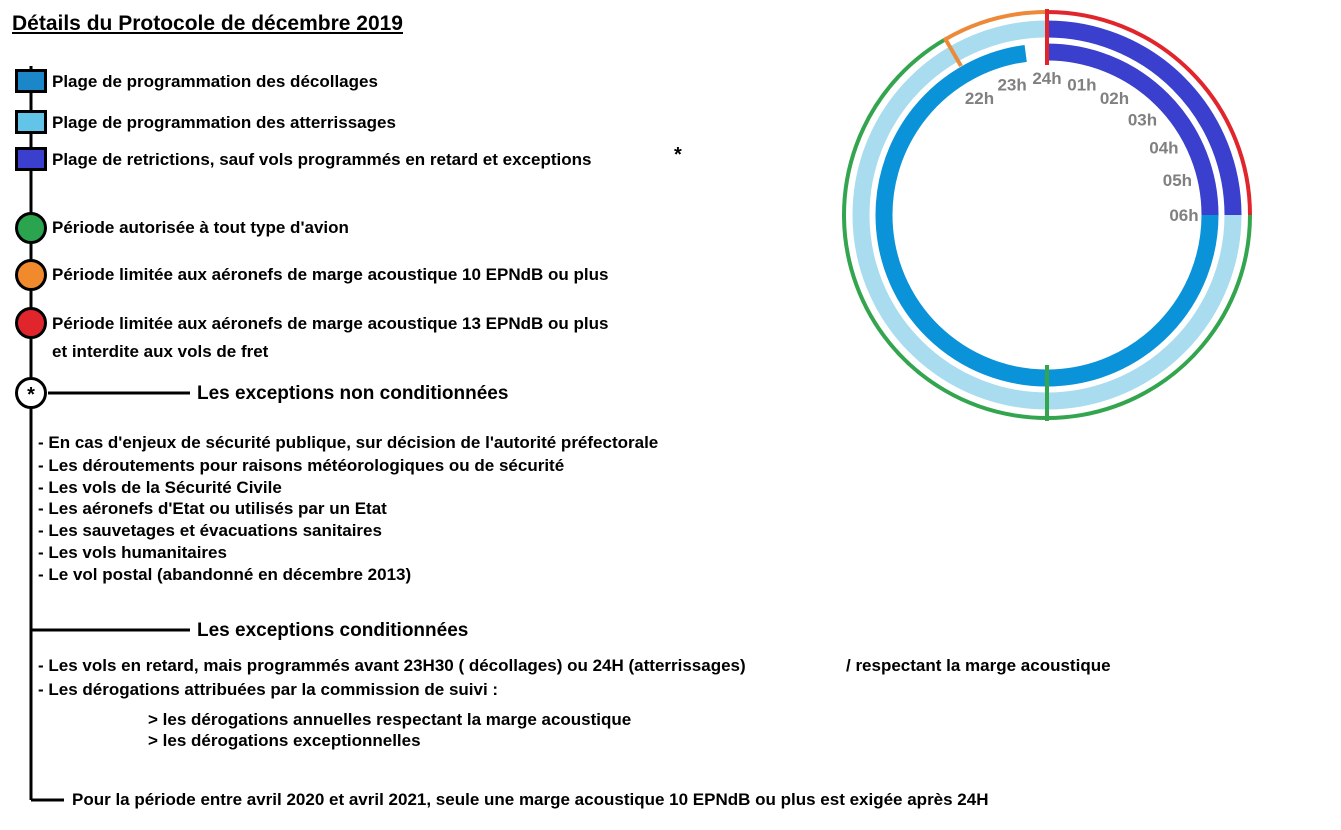 This screenshot has height=830, width=1341. What do you see at coordinates (353, 393) in the screenshot?
I see `unconditioned-heading: Les exceptions non conditionnées` at bounding box center [353, 393].